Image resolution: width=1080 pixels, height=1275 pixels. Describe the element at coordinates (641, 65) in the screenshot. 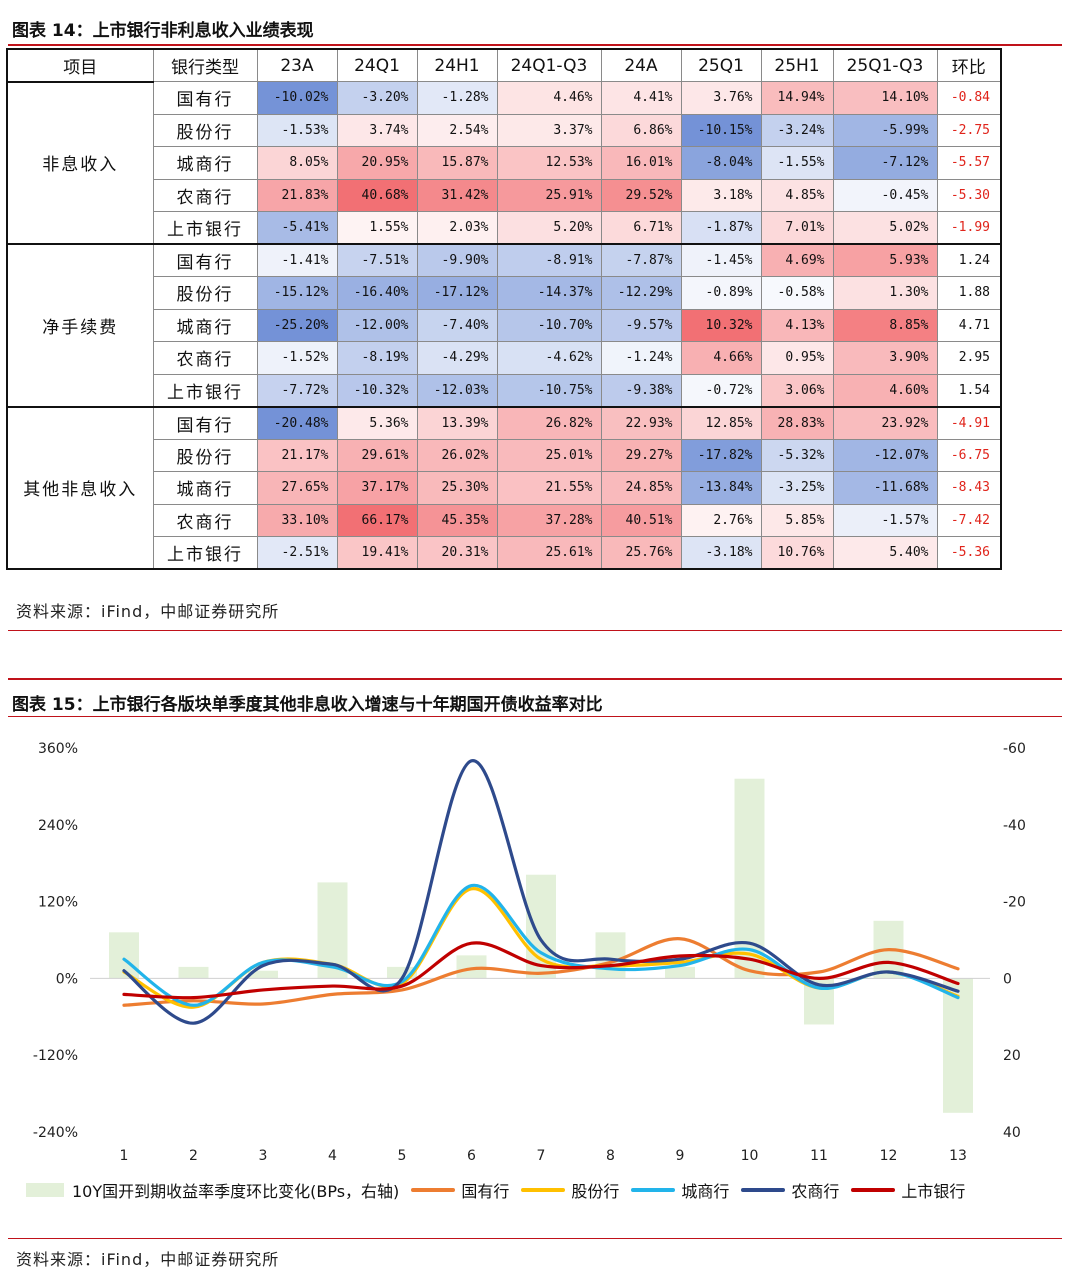

I see `header-cell-6: 24A` at that location.